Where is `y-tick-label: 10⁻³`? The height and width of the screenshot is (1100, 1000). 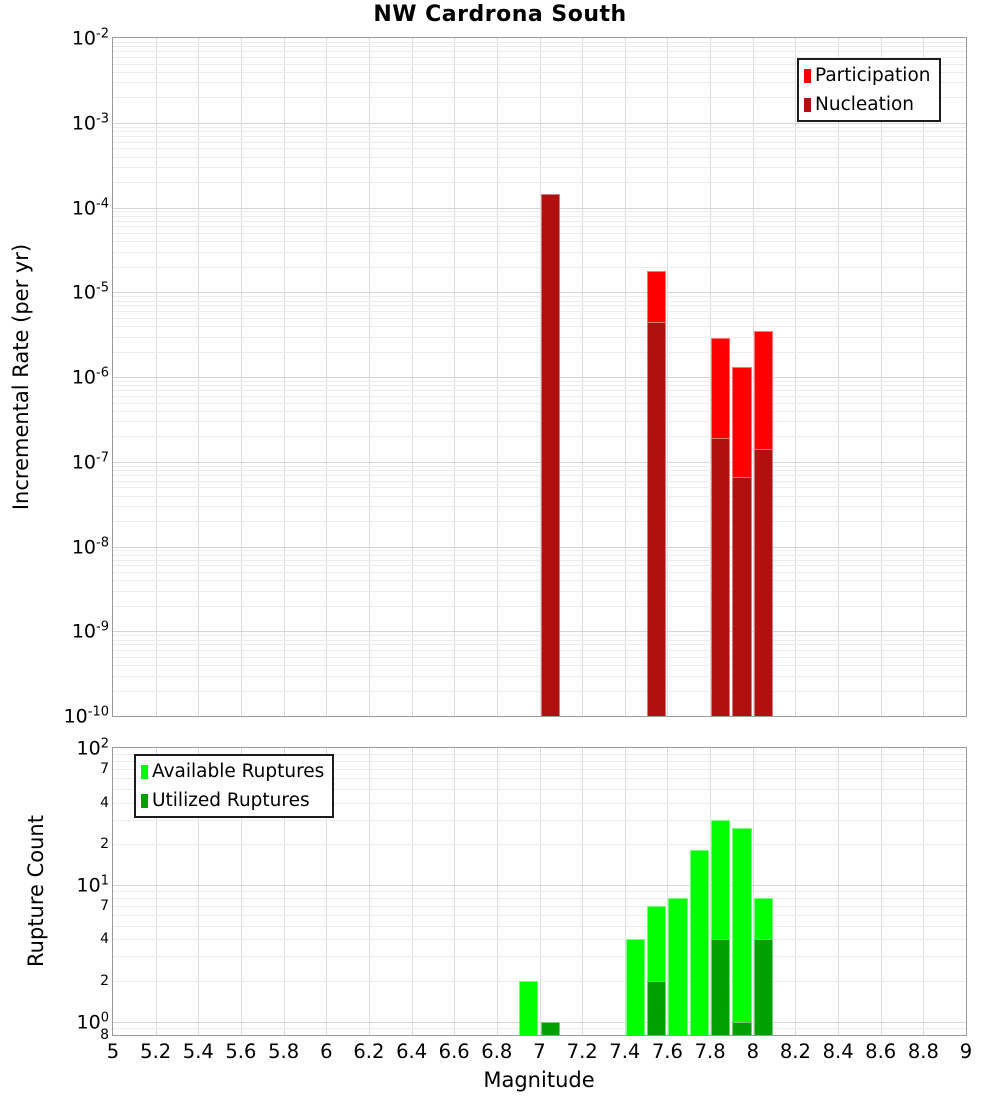
y-tick-label: 10⁻³ is located at coordinates (90, 123).